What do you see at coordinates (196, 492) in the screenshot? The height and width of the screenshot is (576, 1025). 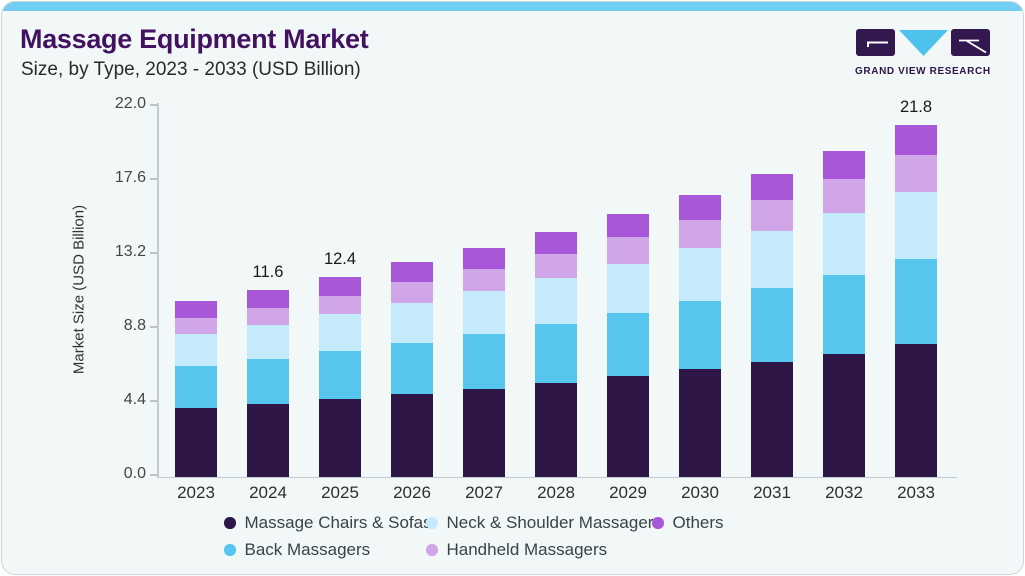 I see `x-tick-label-2023: 2023` at bounding box center [196, 492].